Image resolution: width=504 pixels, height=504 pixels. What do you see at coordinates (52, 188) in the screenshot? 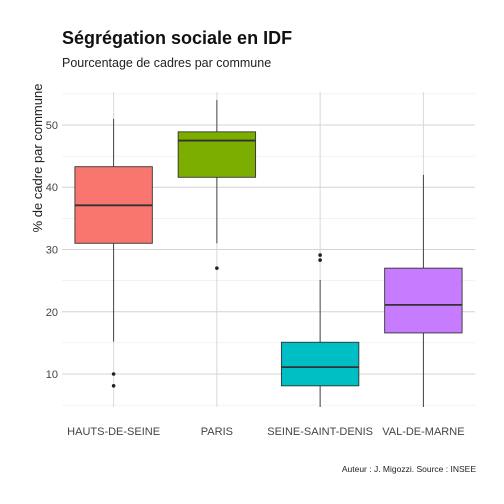
I see `y-tick-label: 40` at bounding box center [52, 188].